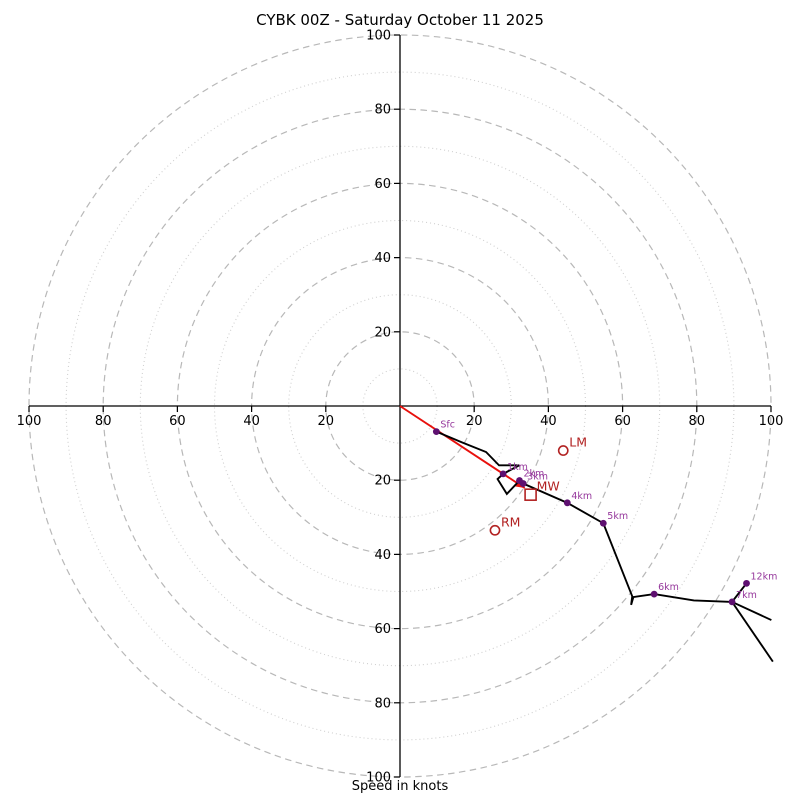 This screenshot has width=800, height=800. I want to click on storm-marker-lm, so click(563, 450).